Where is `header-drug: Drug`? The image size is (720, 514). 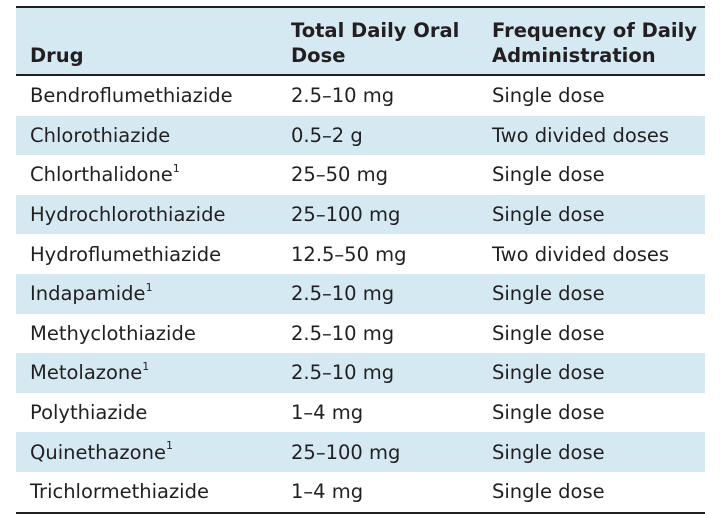 header-drug: Drug is located at coordinates (57, 55).